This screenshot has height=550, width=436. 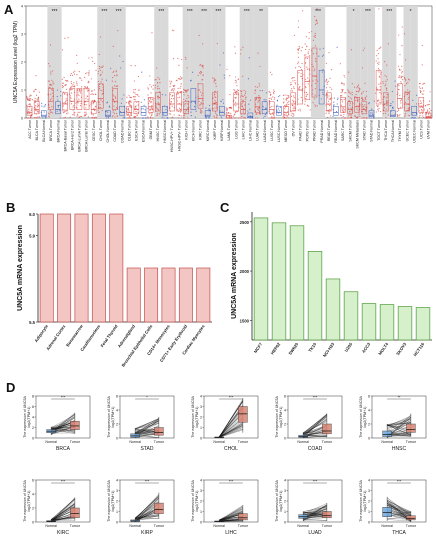 I want to click on subplot-title: LUAD, so click(x=315, y=533).